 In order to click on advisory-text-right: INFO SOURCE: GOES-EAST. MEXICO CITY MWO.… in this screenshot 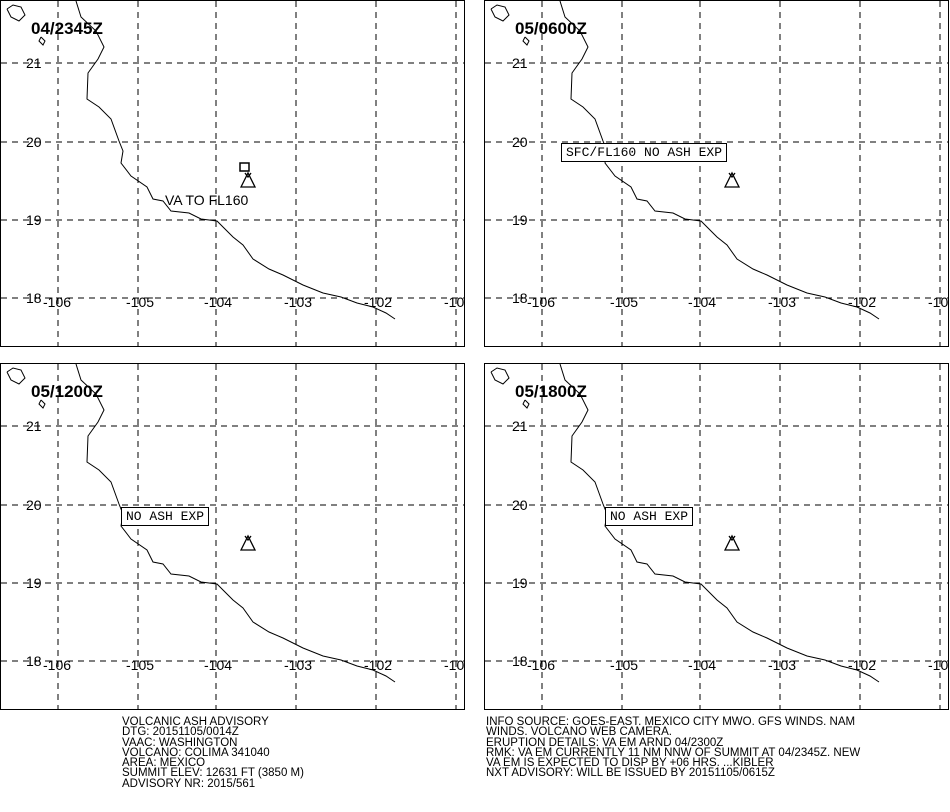, I will do `click(673, 748)`.